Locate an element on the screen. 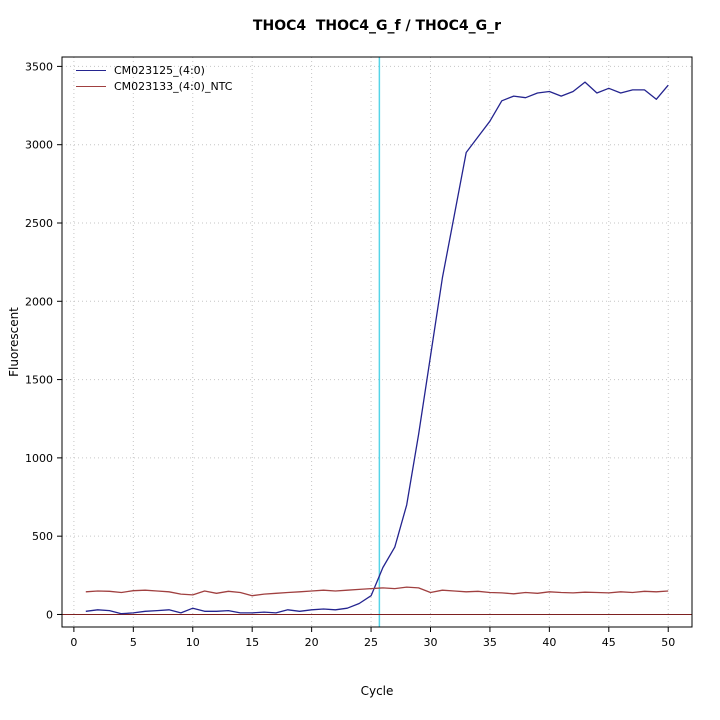 This screenshot has width=720, height=720. y-tick-label: 1000 is located at coordinates (39, 458).